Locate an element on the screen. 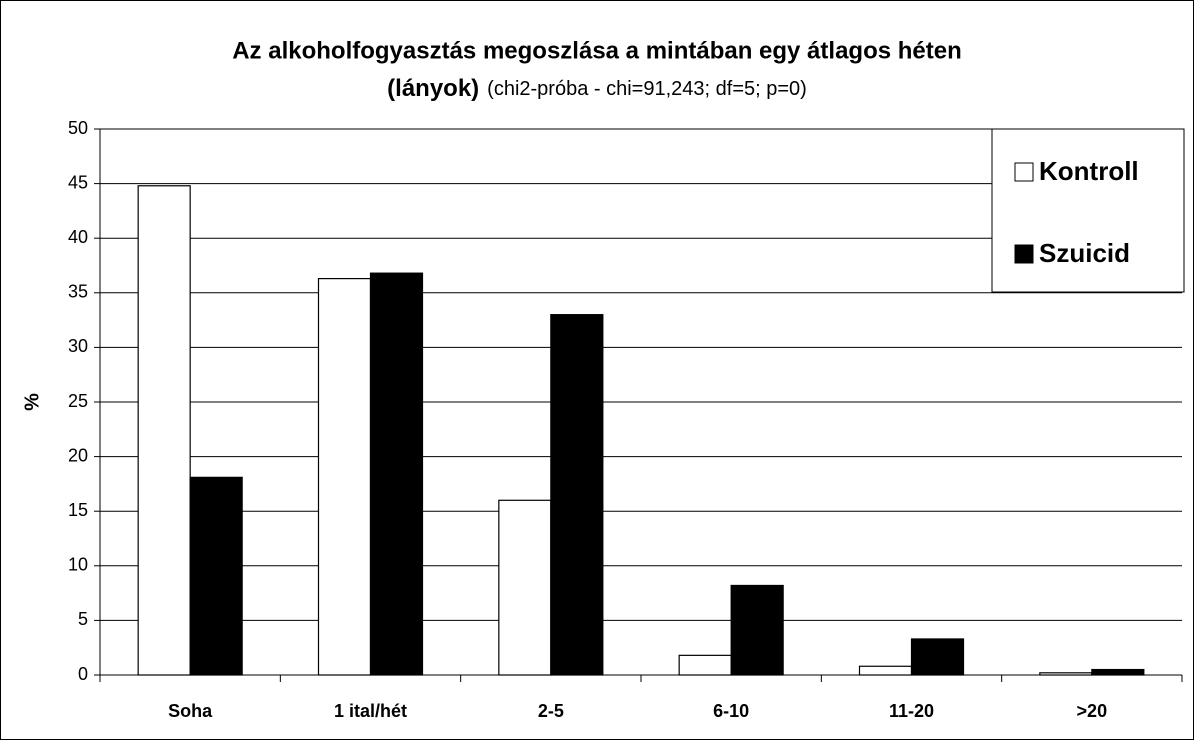  y-tick-label: 45 is located at coordinates (78, 182).